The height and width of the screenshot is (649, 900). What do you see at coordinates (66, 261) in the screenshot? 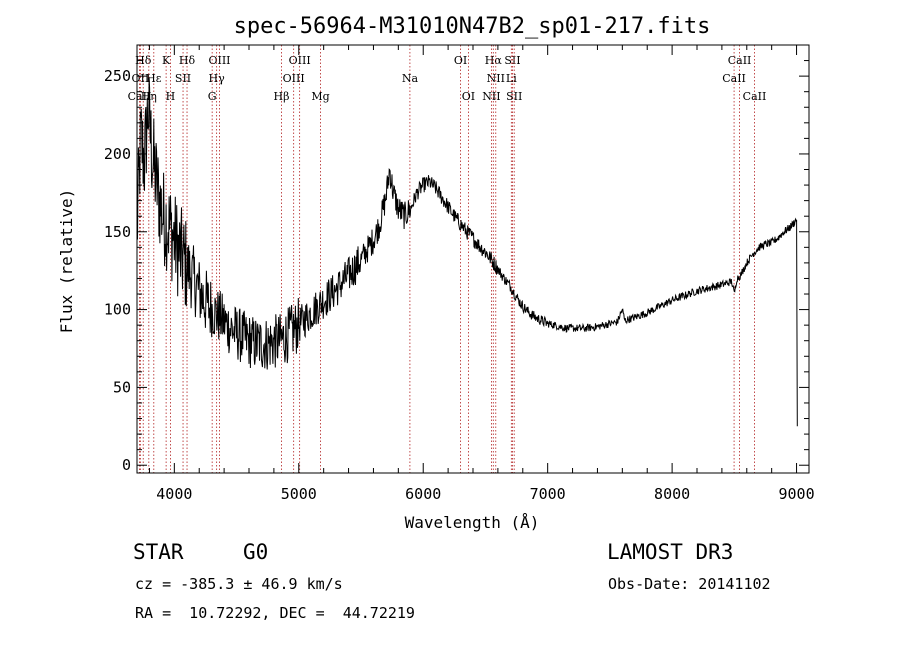
I see `y-axis-label: Flux (relative)` at bounding box center [66, 261].